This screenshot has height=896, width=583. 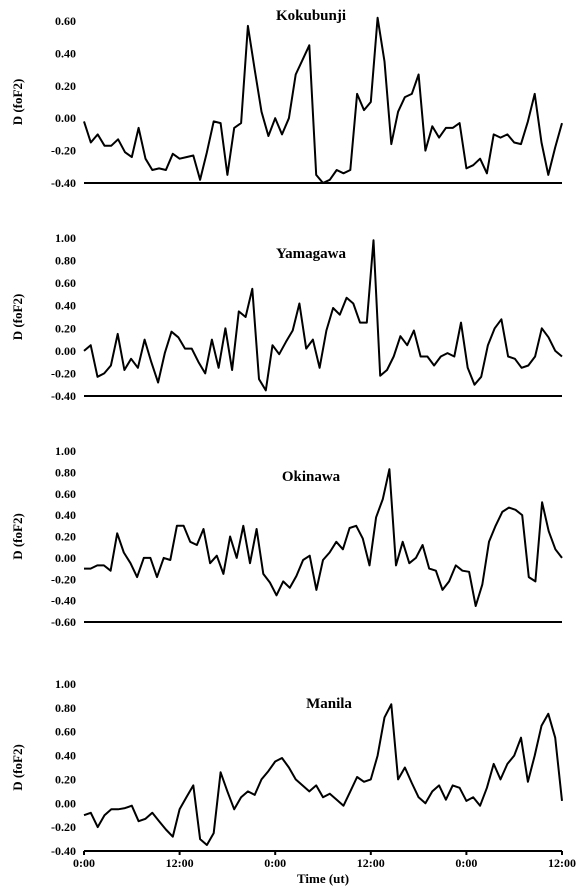 I want to click on x-axis-label: Time (ut), so click(x=323, y=878).